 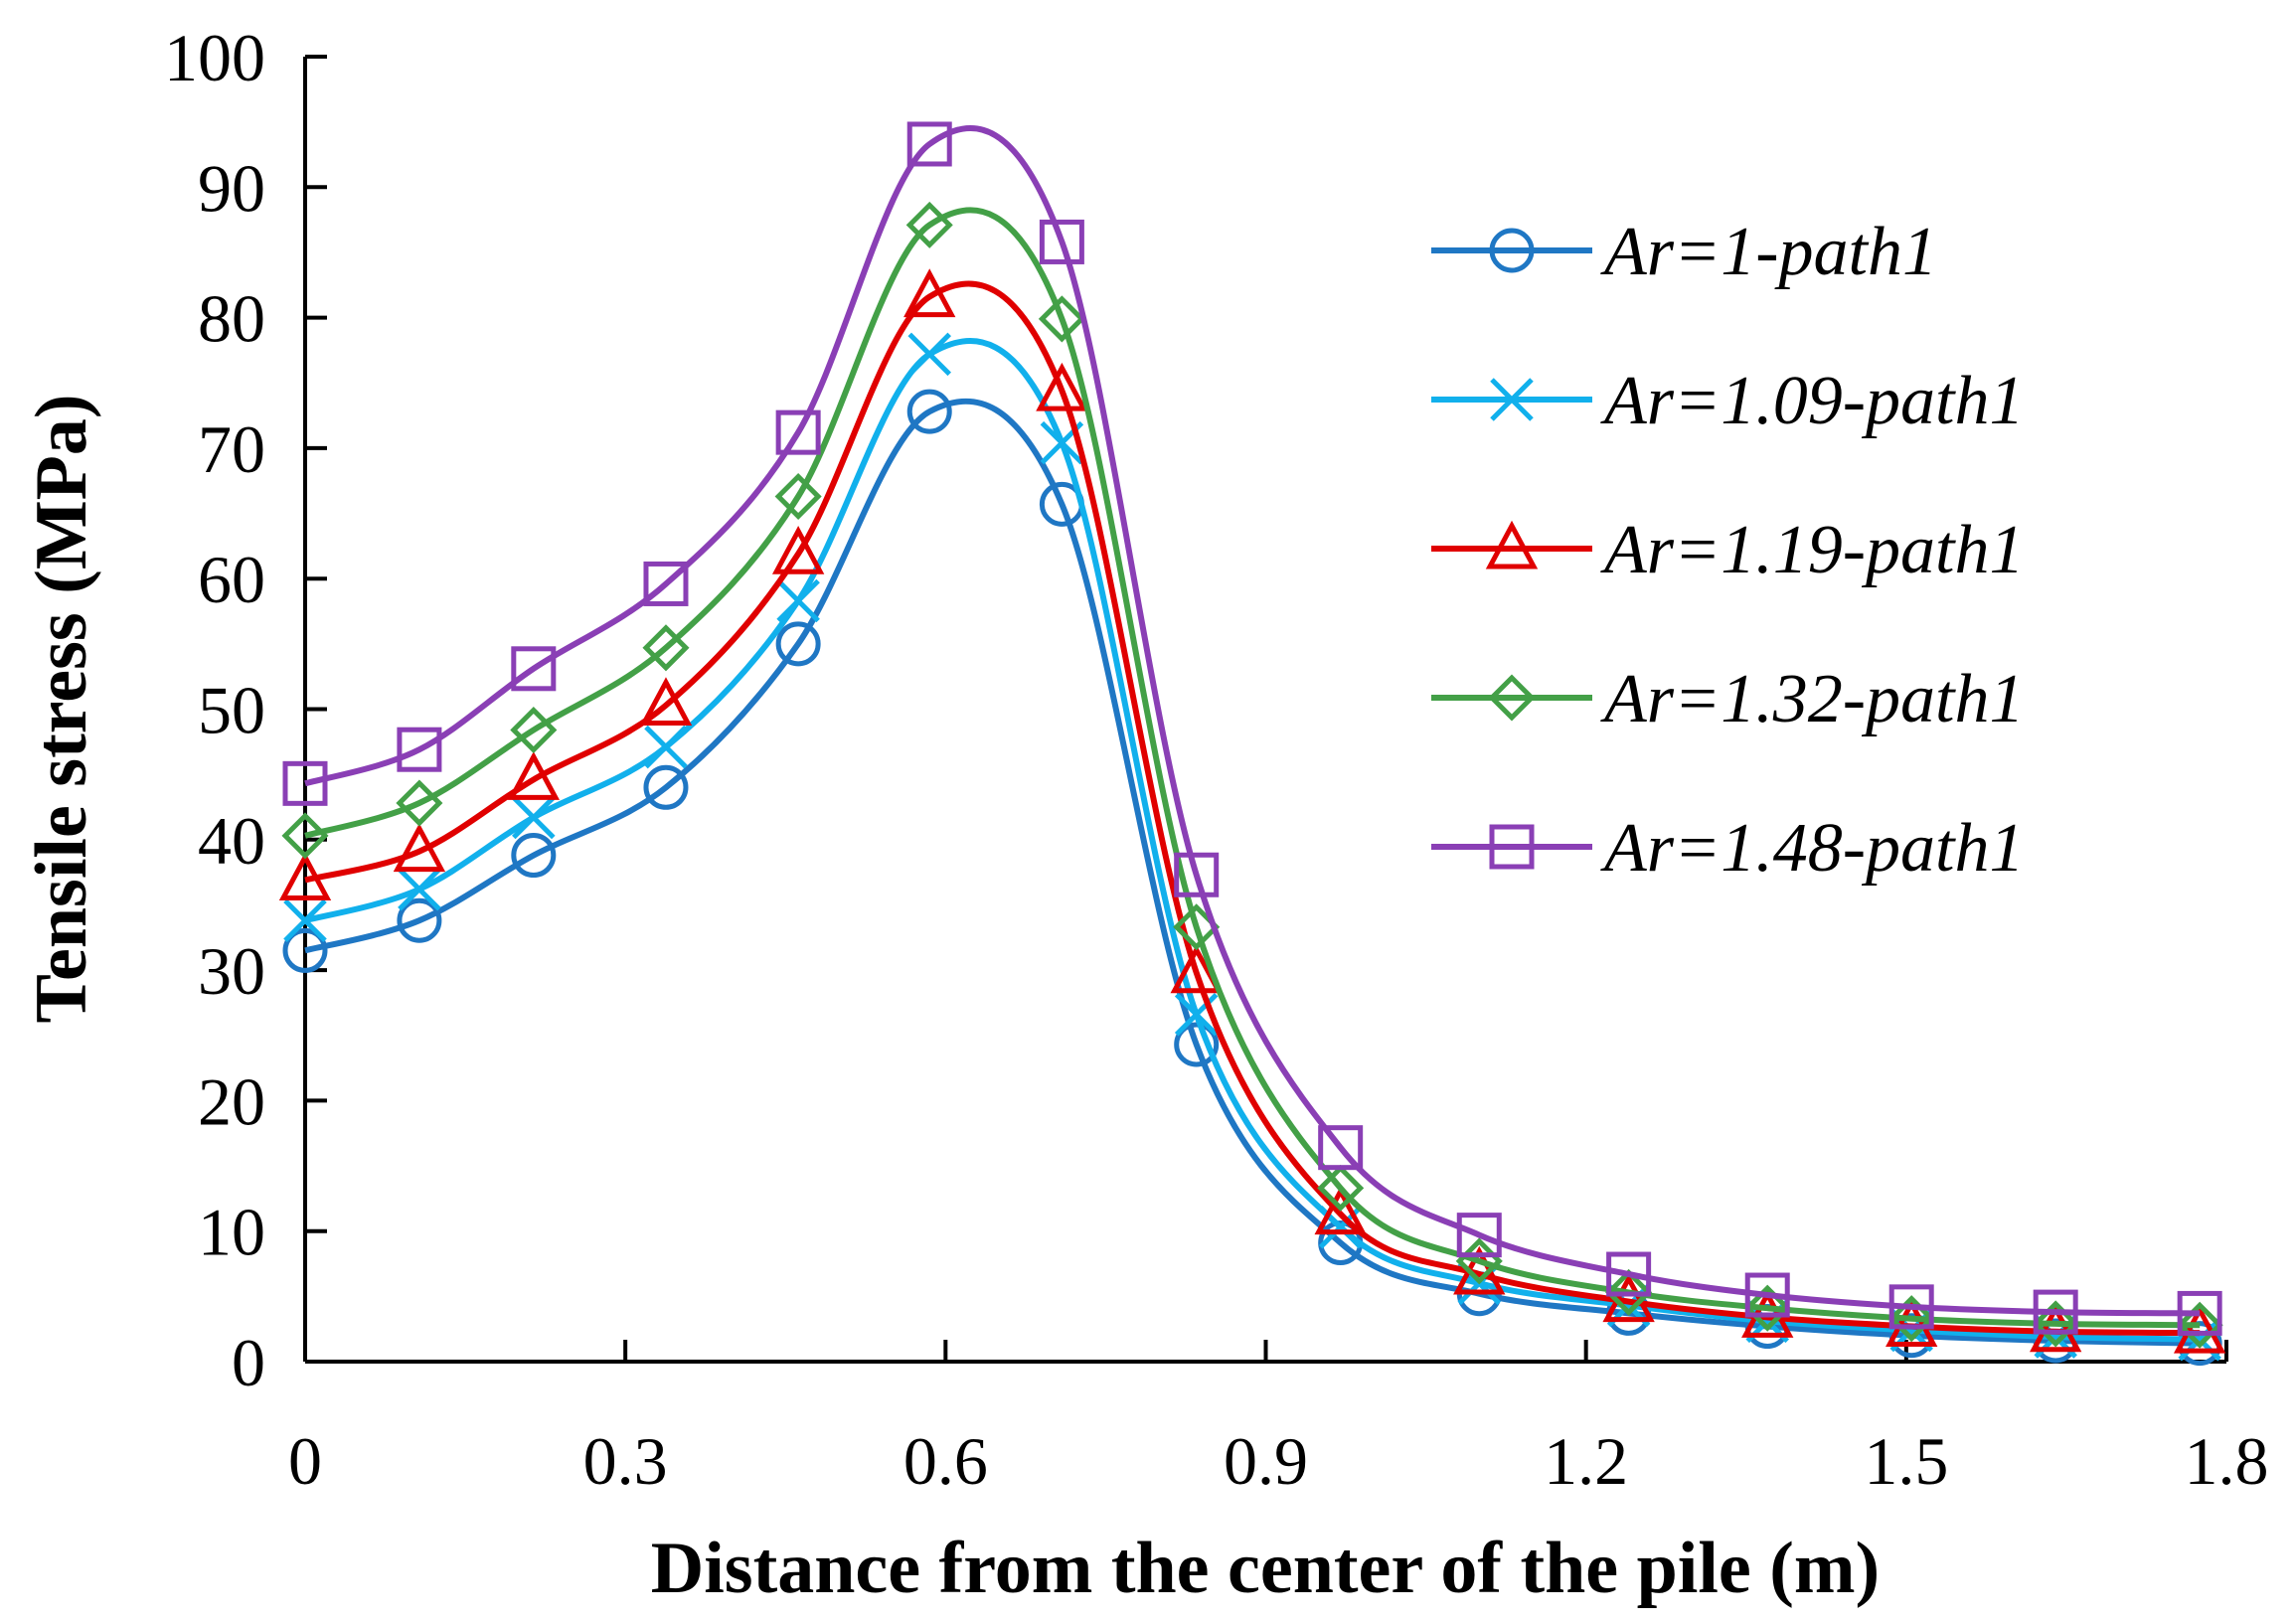 What do you see at coordinates (231, 319) in the screenshot?
I see `y-tick-label: 80` at bounding box center [231, 319].